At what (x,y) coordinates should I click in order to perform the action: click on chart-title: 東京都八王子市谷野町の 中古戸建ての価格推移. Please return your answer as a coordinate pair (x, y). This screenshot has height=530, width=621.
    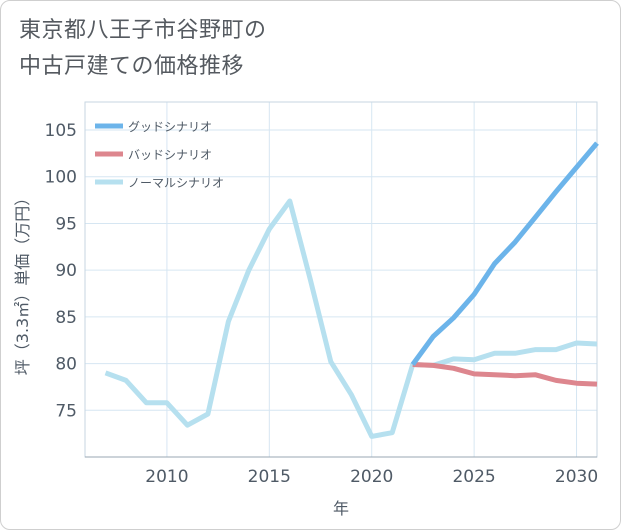
    Looking at the image, I should click on (143, 49).